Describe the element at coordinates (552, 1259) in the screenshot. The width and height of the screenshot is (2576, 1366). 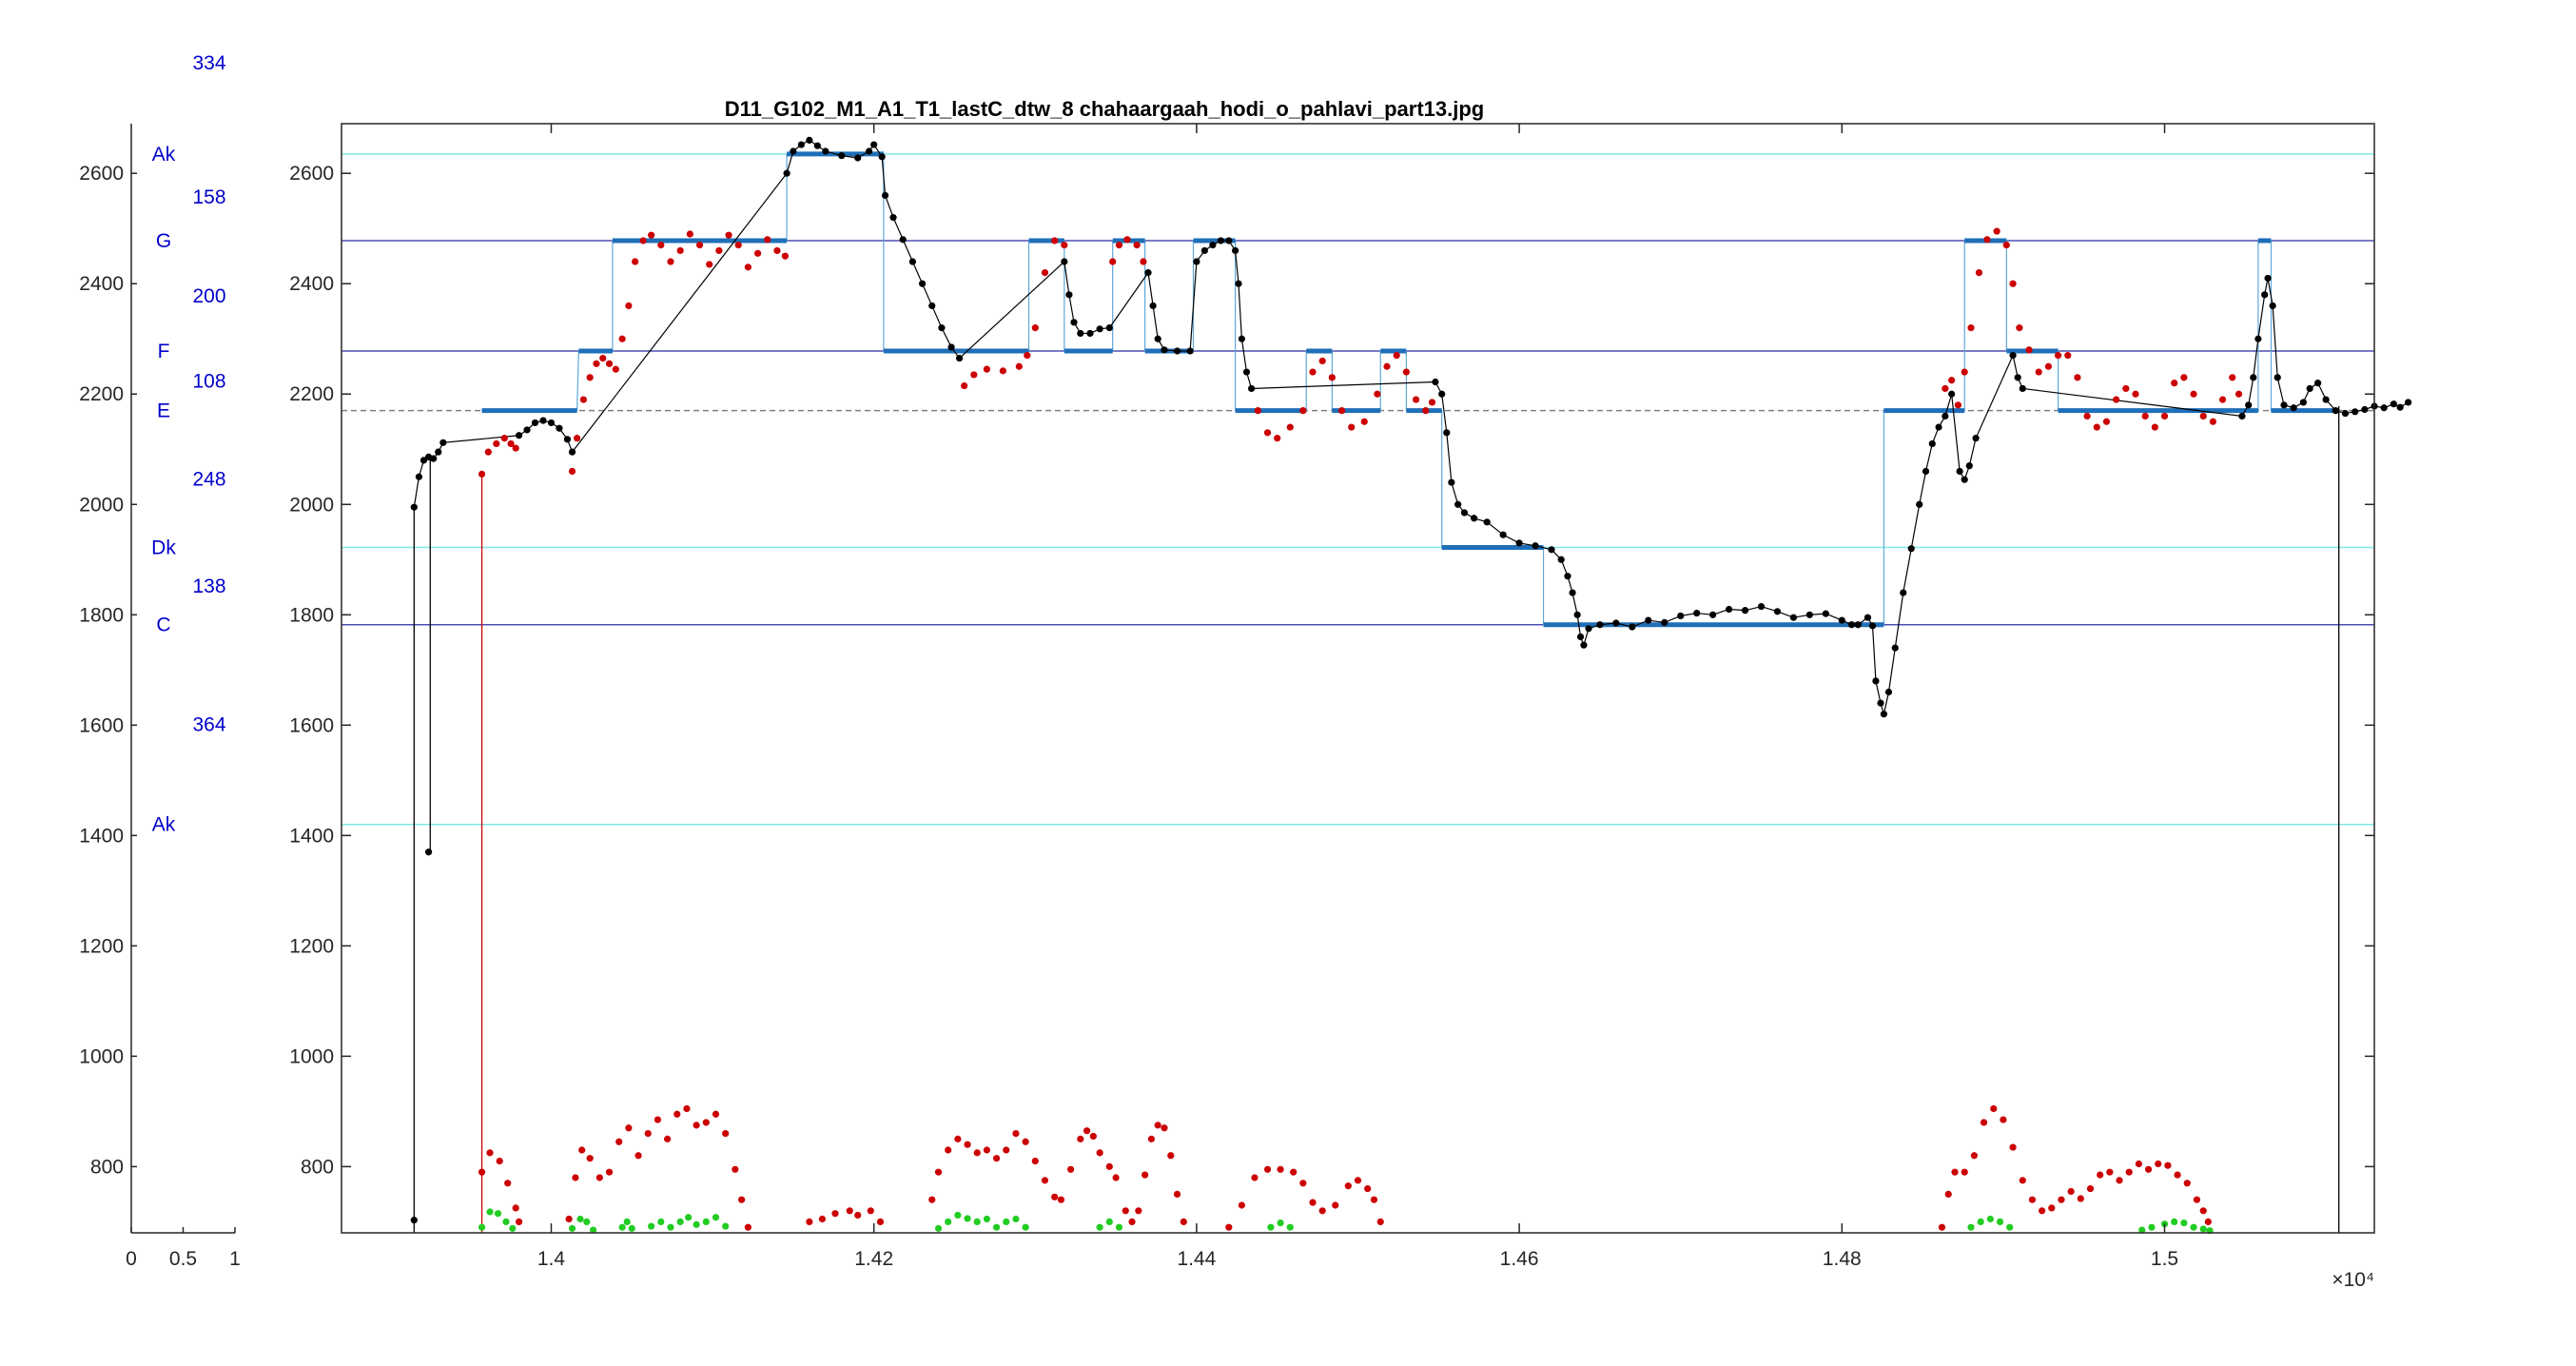
I see `x-tick-label: 1.4` at that location.